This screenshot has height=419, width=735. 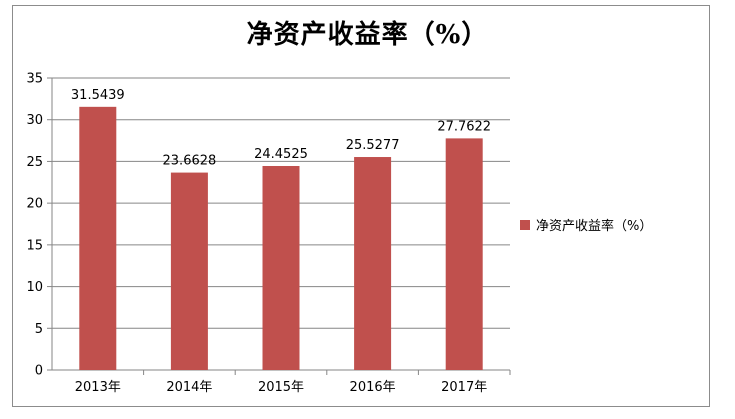 I want to click on chart-title: 净资产收益率（%）, so click(x=367, y=35).